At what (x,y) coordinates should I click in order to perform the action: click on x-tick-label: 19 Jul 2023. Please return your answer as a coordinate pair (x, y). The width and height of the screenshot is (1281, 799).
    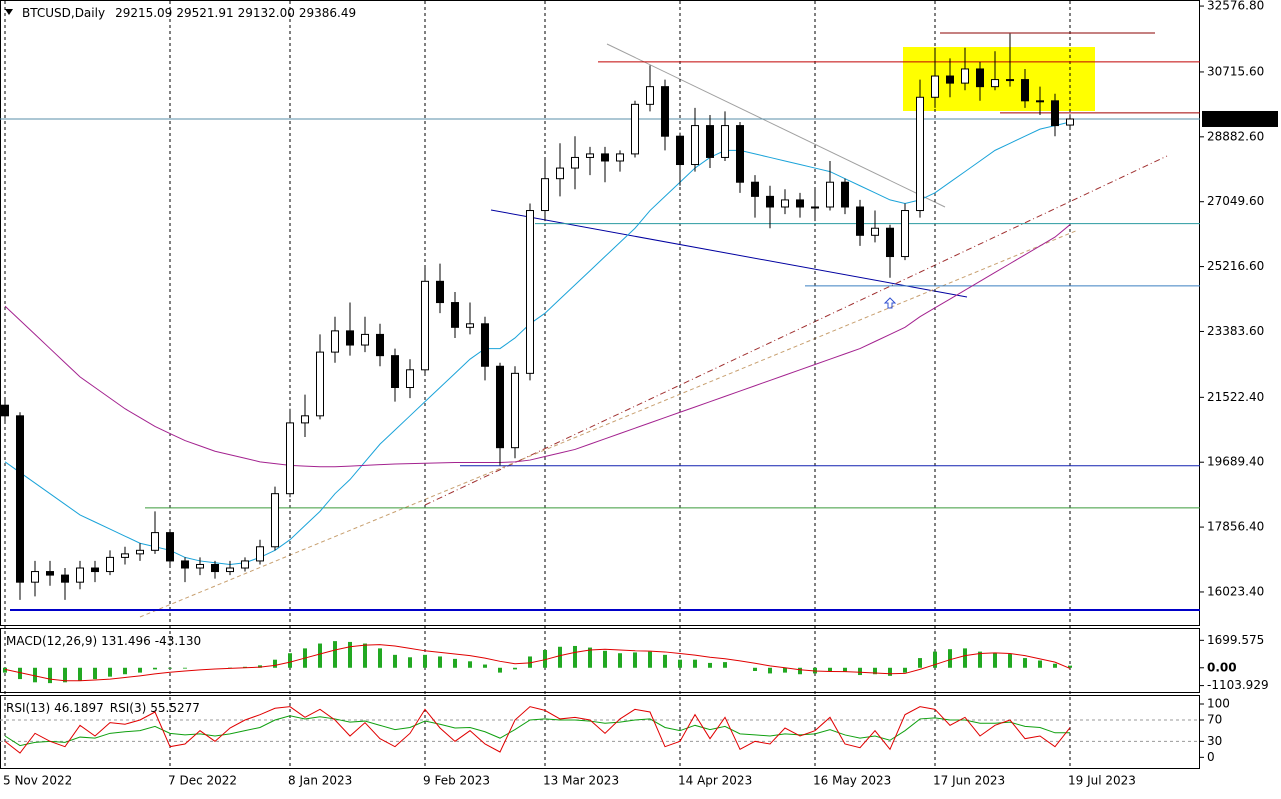
    Looking at the image, I should click on (1102, 781).